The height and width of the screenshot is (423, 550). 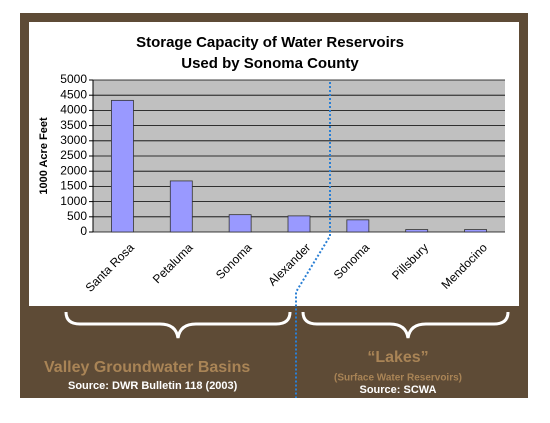 I want to click on y-tick-label: 3000, so click(x=73, y=140).